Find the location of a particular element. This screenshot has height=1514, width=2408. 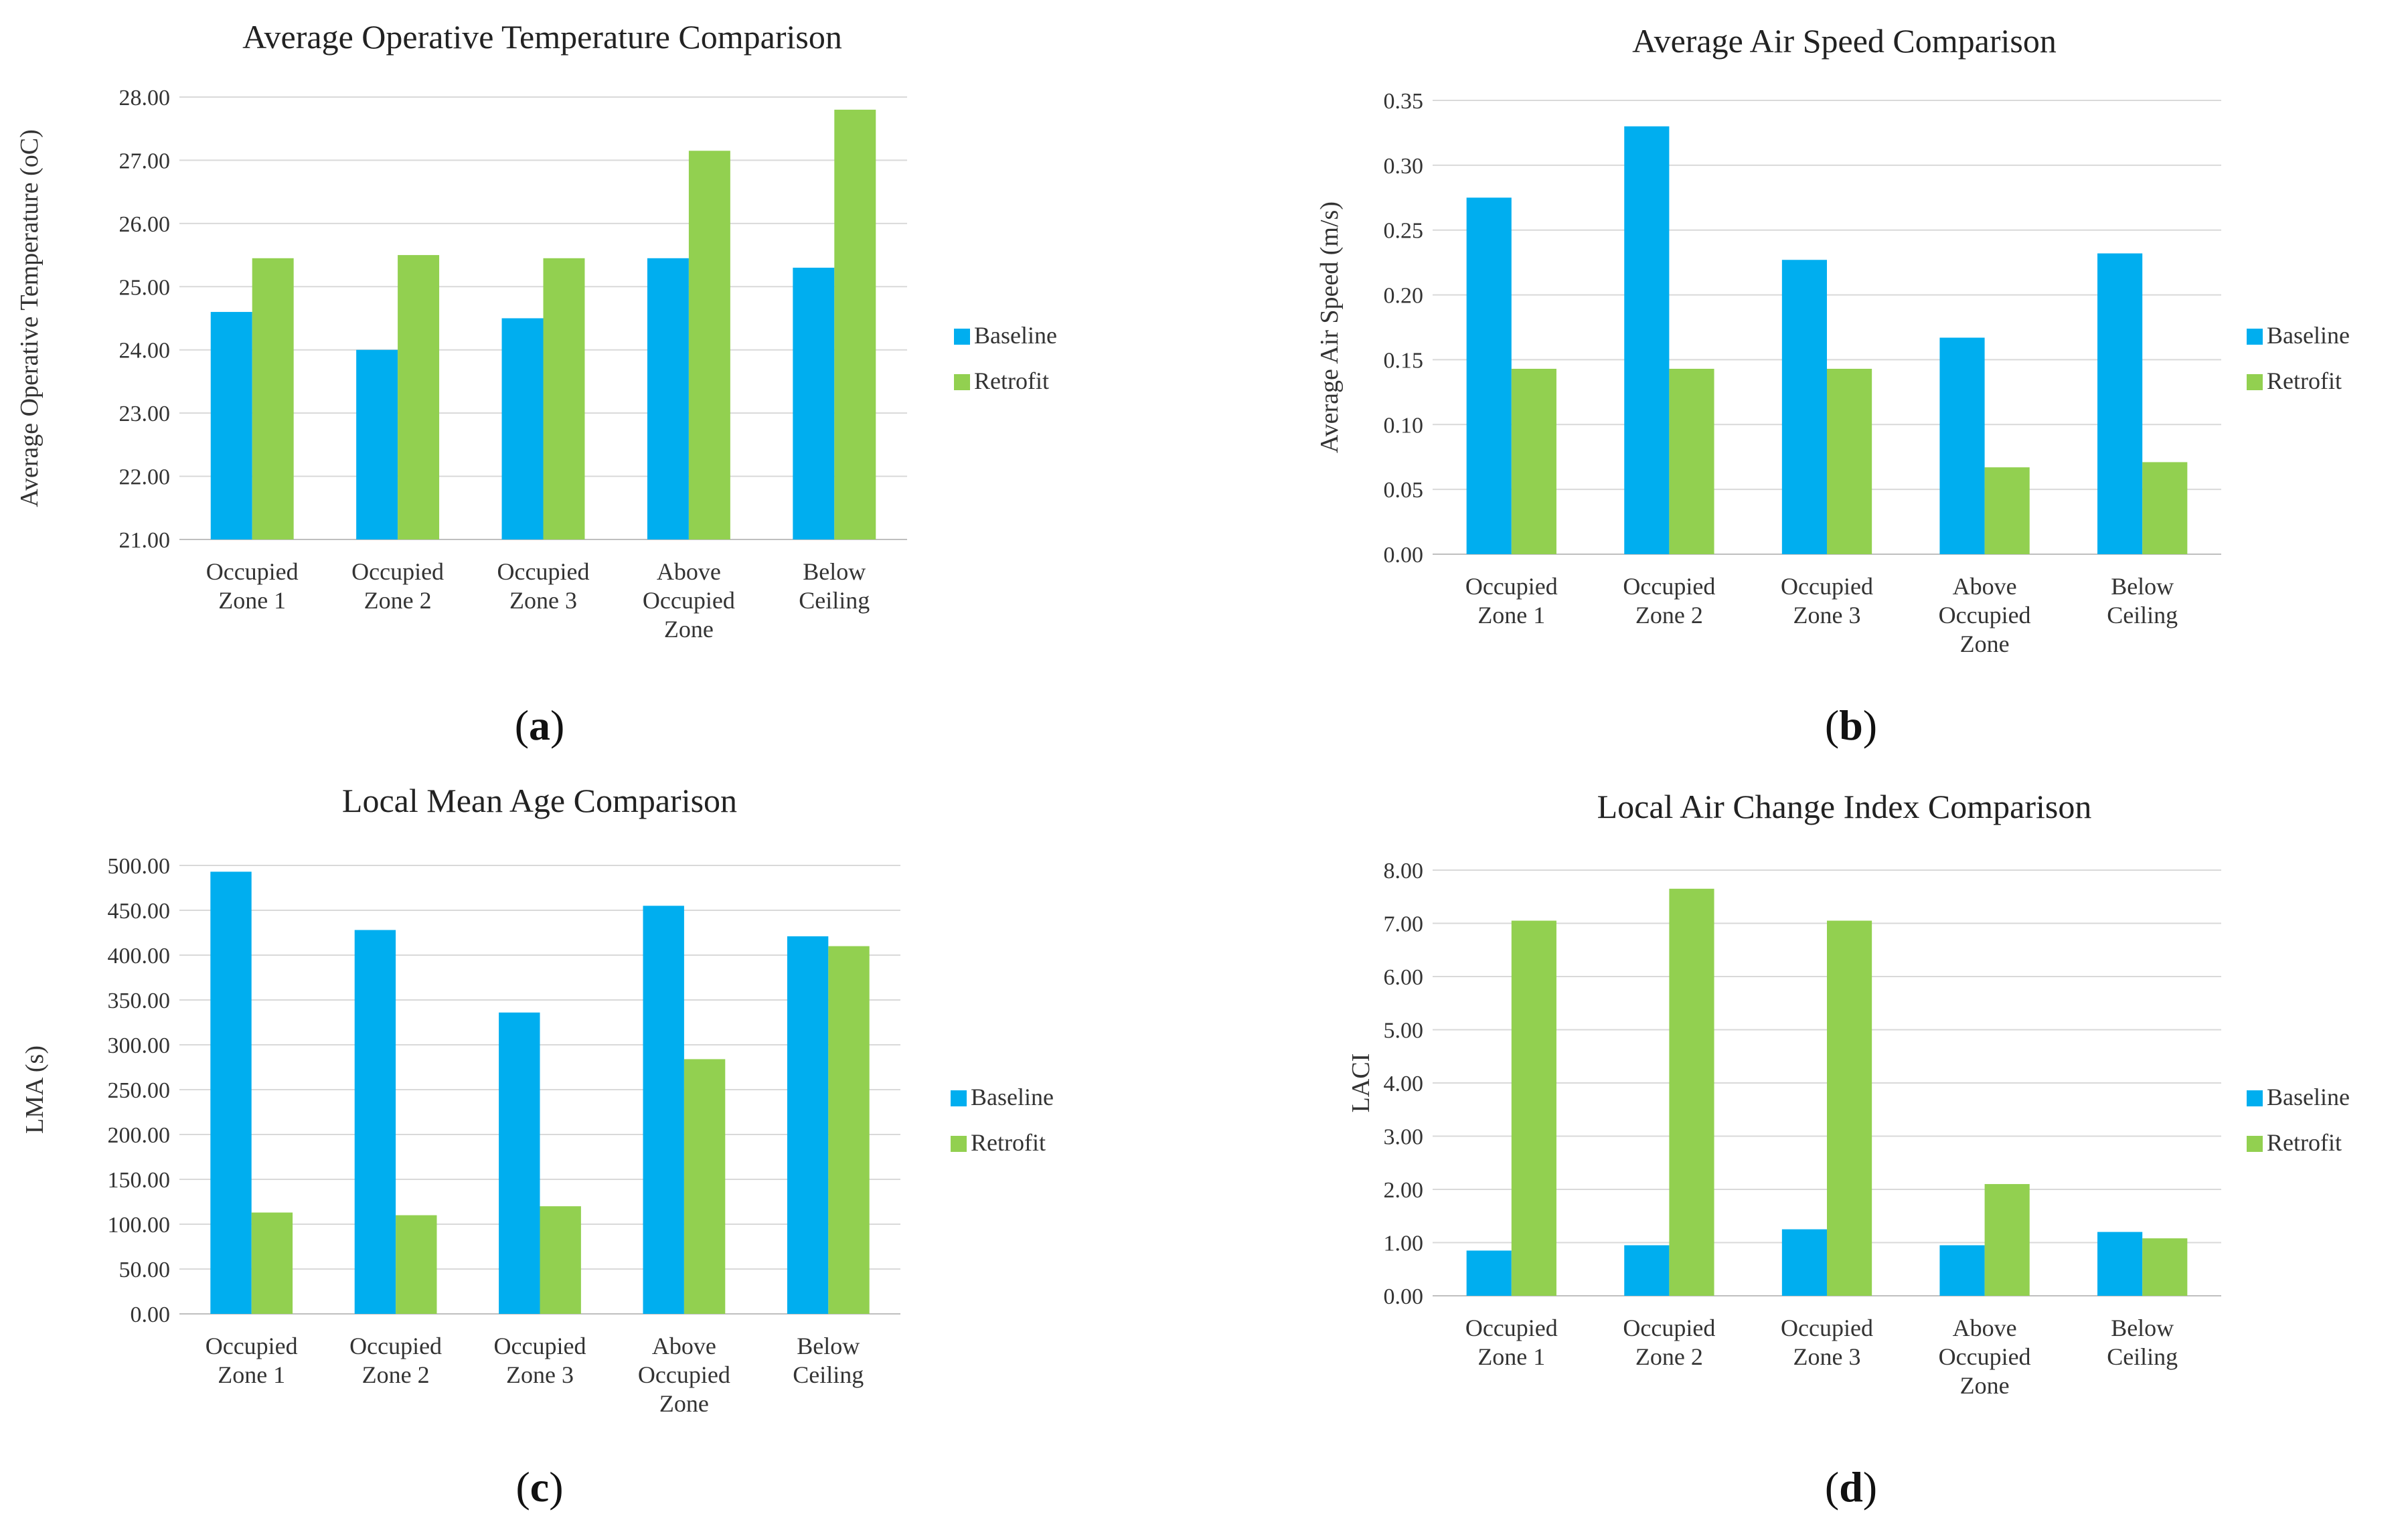

y-tick-label: 50.00 is located at coordinates (145, 1270).